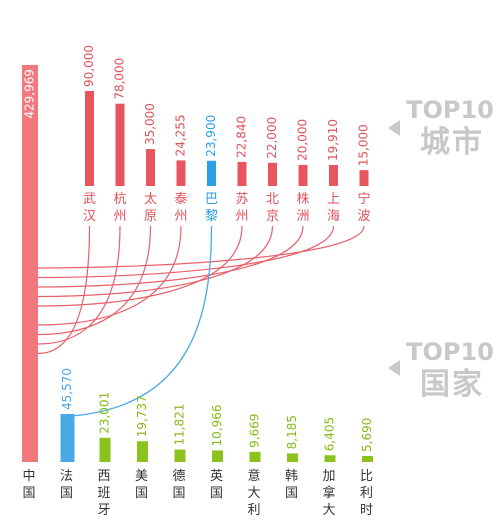 The width and height of the screenshot is (500, 529). I want to click on paris-france-connector, so click(142, 321).